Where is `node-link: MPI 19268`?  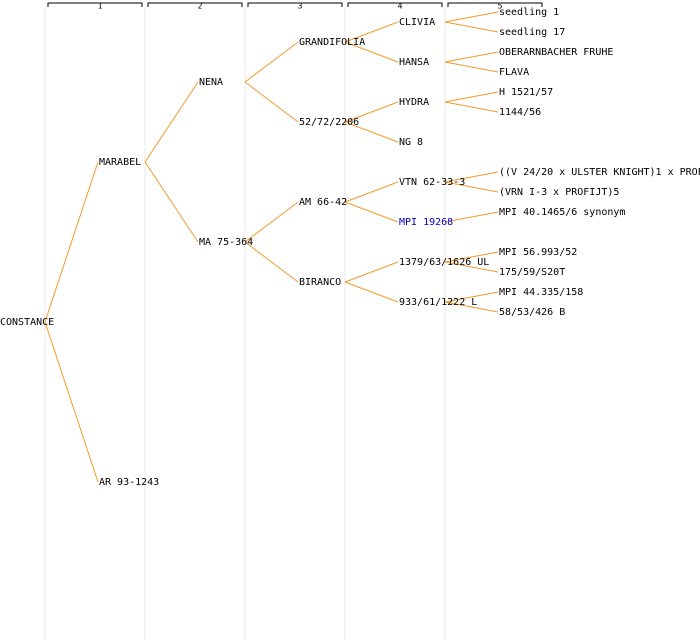 node-link: MPI 19268 is located at coordinates (426, 222).